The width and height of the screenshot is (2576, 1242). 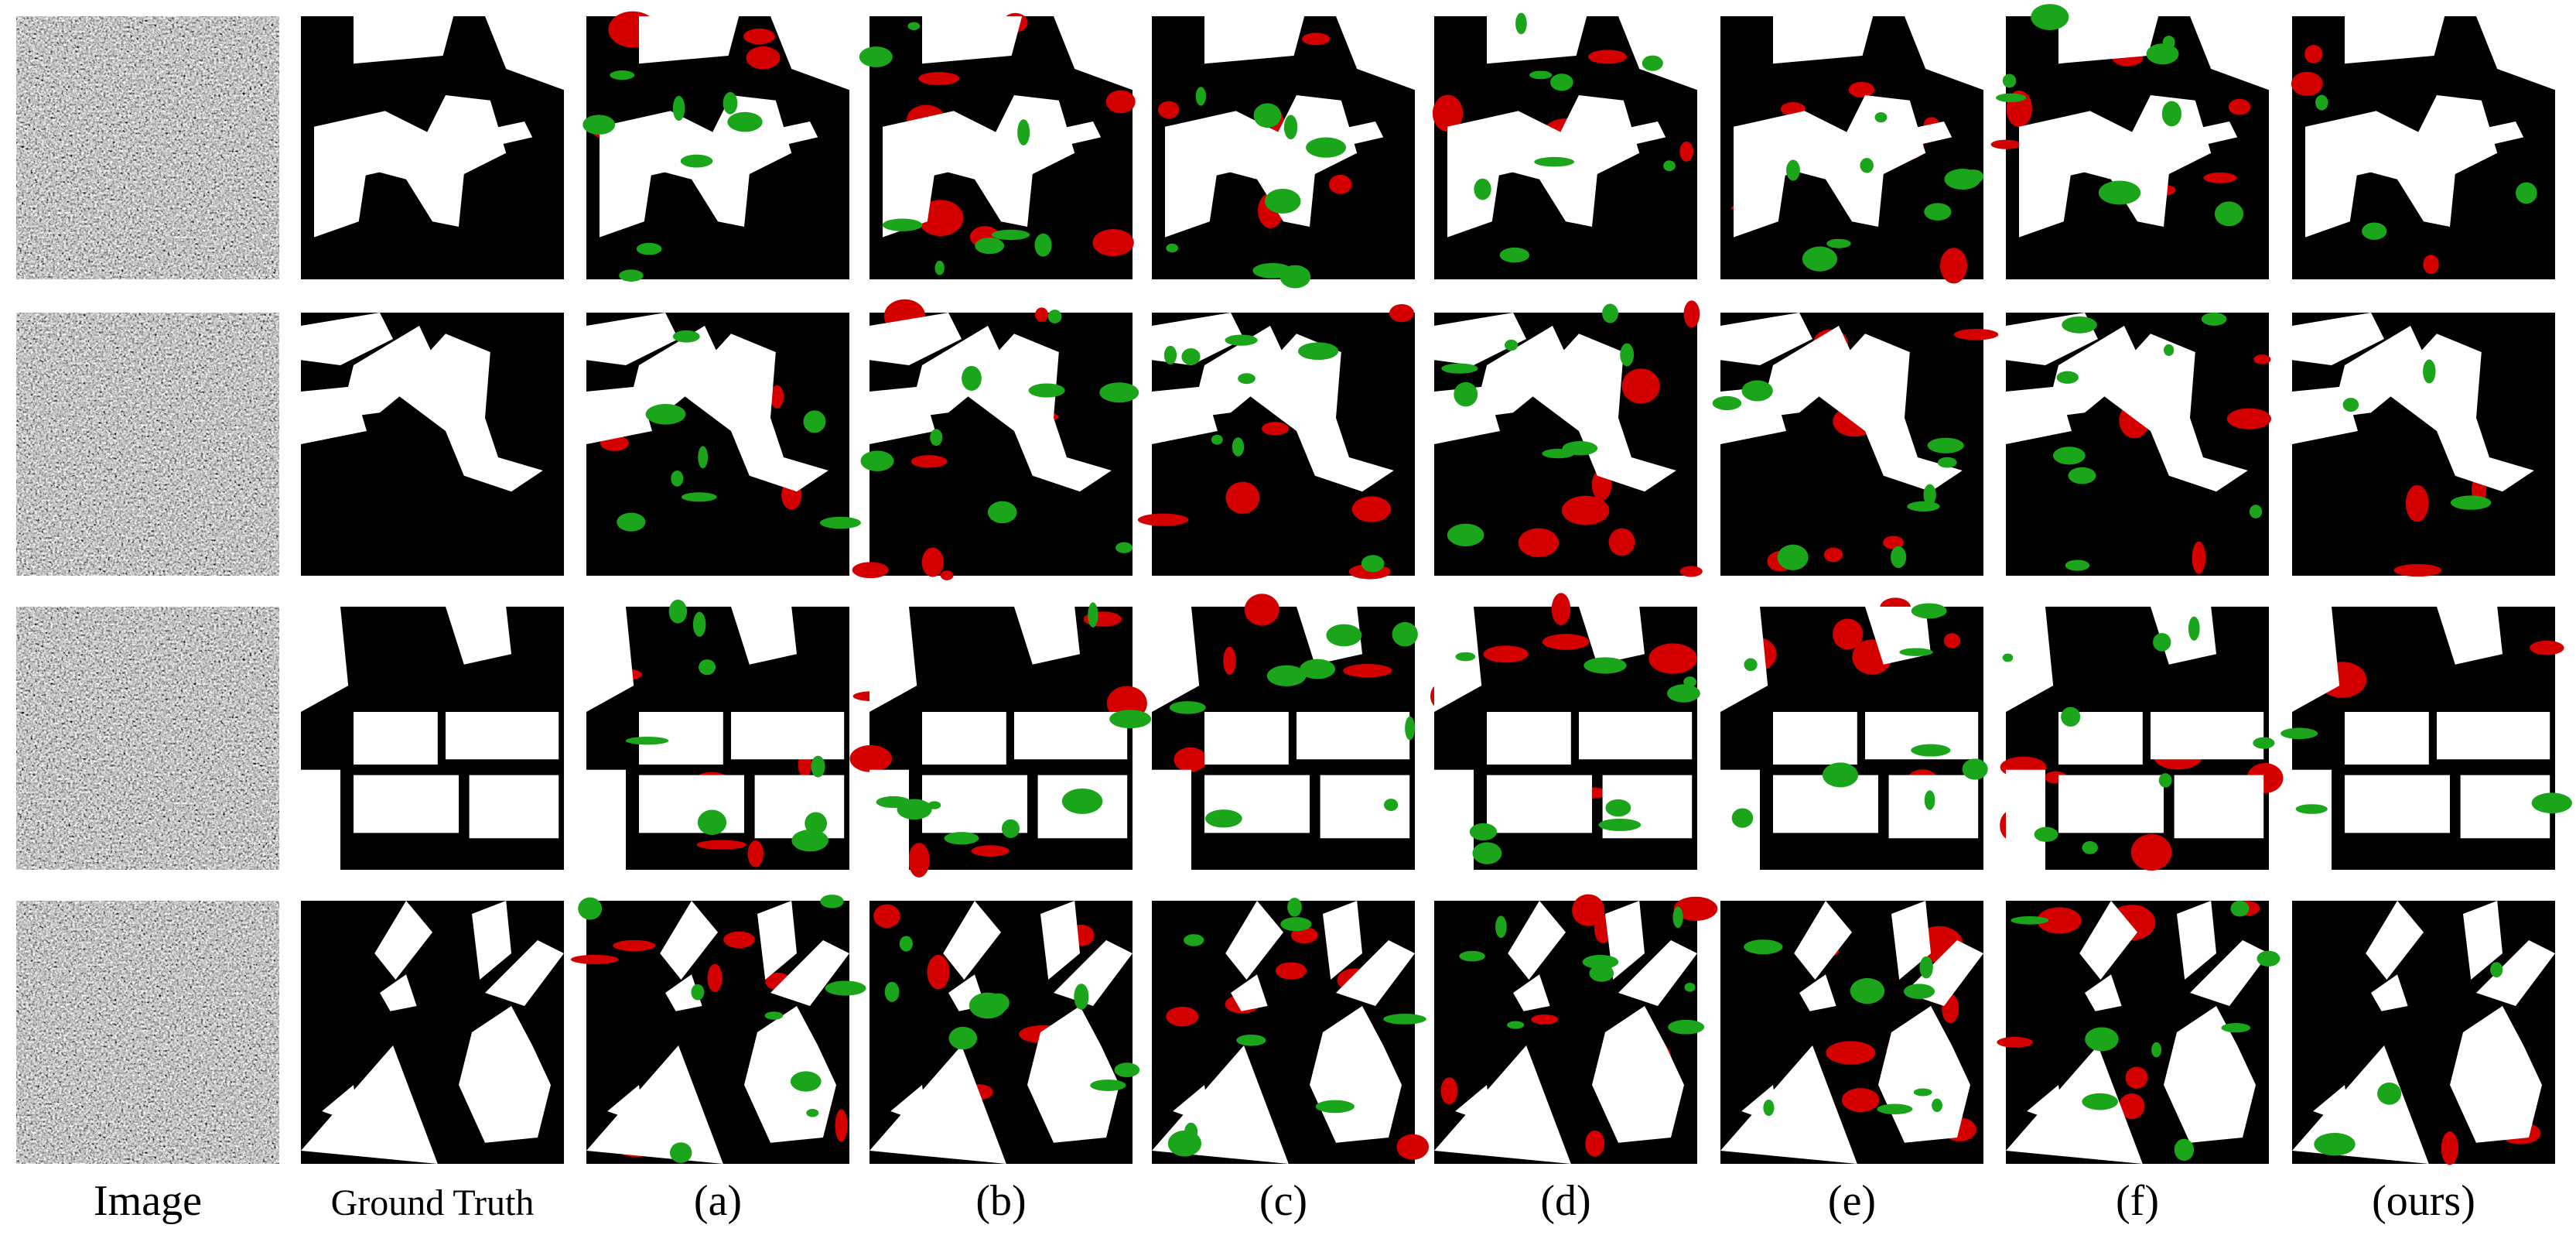 I want to click on sar-image, so click(x=147, y=444).